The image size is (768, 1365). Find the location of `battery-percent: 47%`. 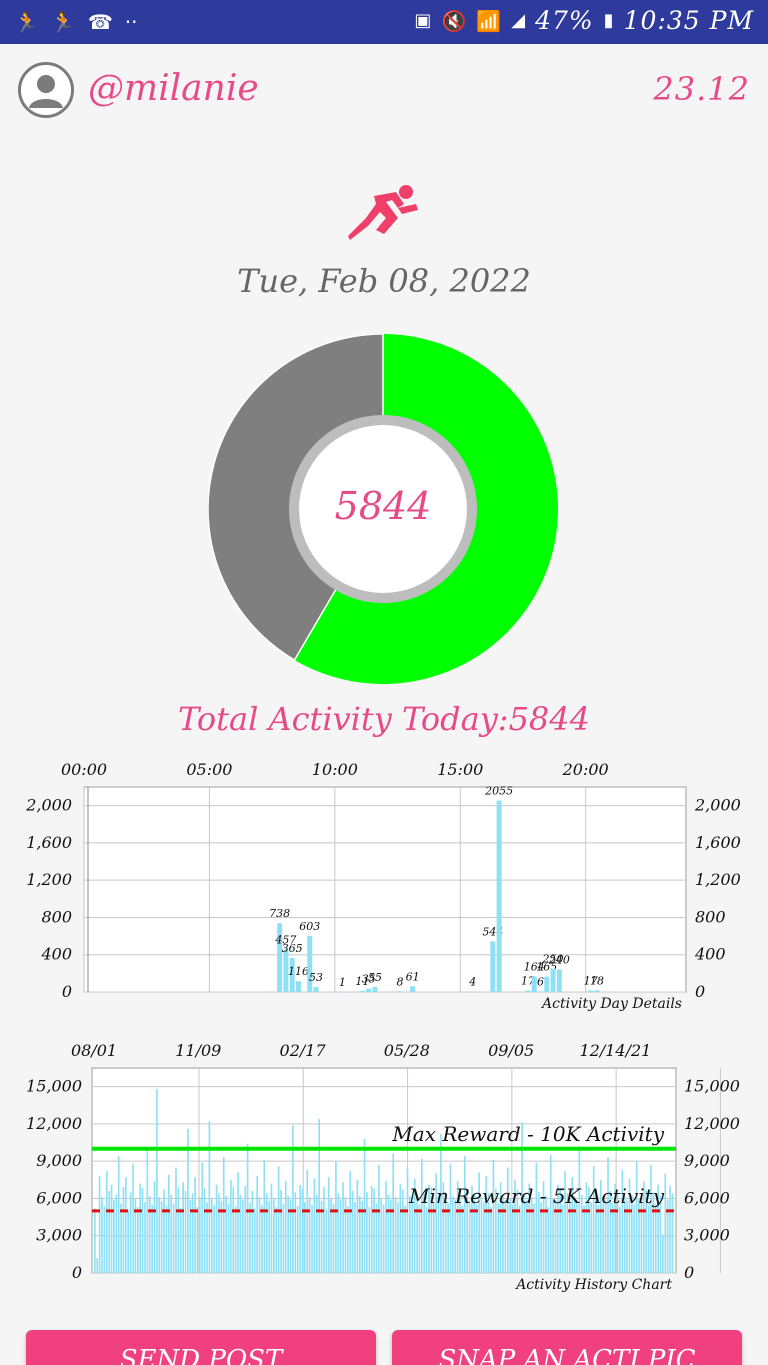

battery-percent: 47% is located at coordinates (564, 20).